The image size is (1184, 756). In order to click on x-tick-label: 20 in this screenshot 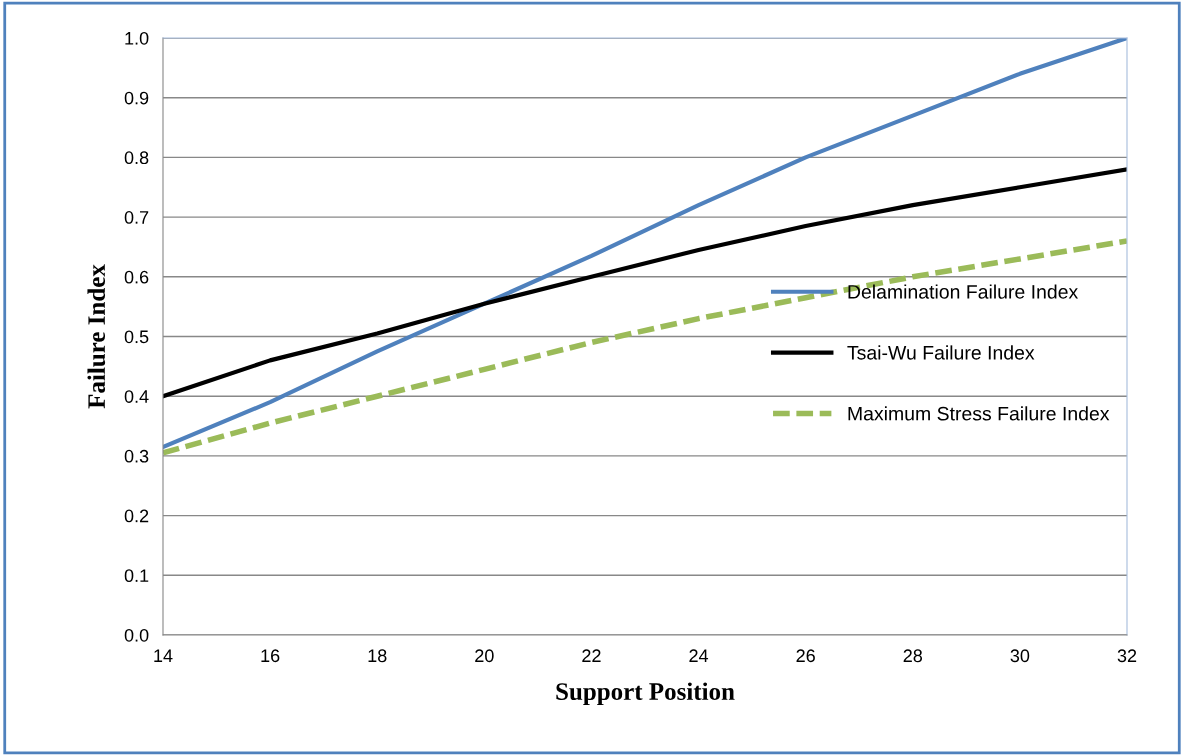, I will do `click(484, 656)`.